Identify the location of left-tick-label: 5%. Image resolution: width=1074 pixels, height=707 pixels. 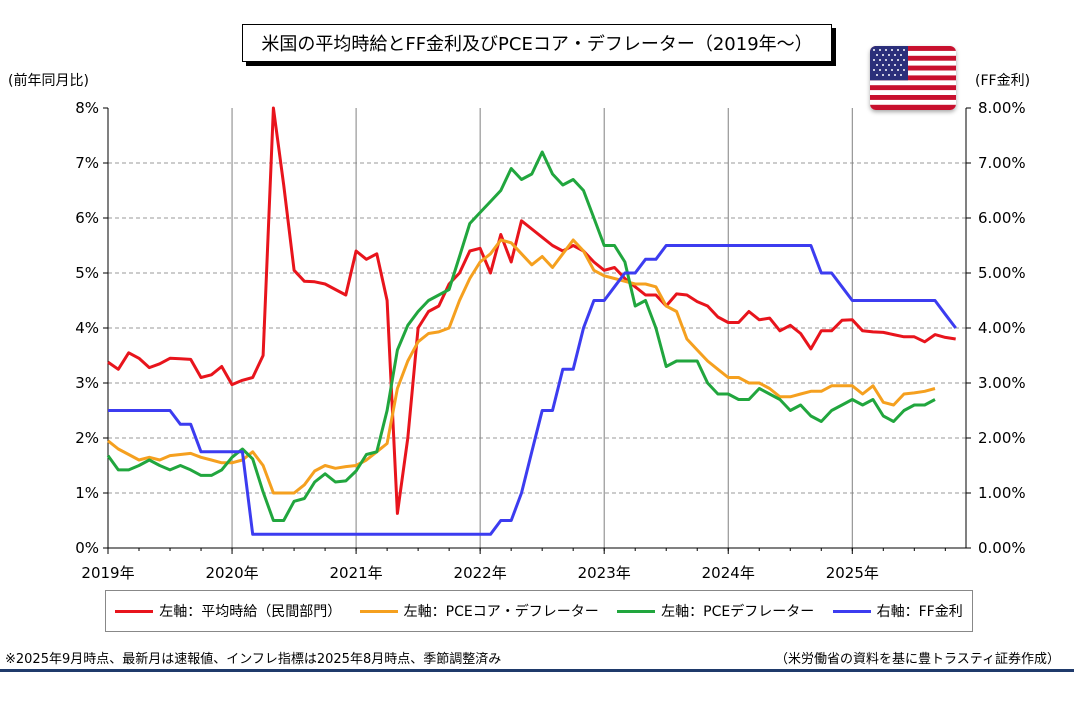
(87, 273).